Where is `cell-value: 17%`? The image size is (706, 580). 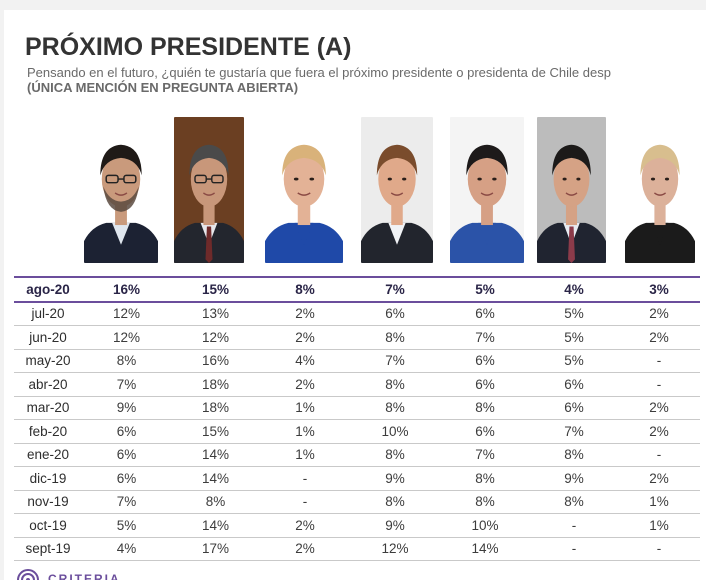 cell-value: 17% is located at coordinates (215, 549).